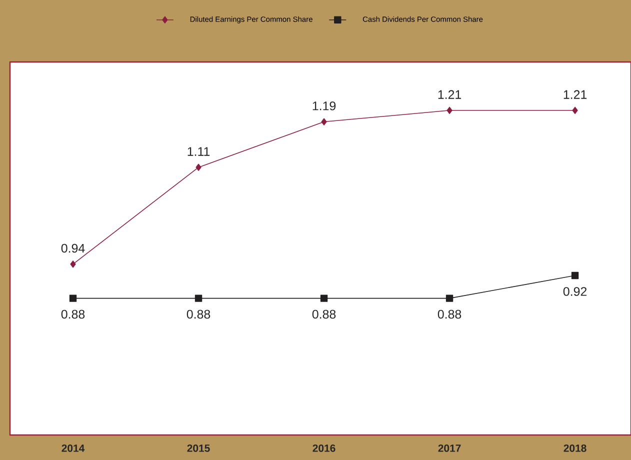  What do you see at coordinates (449, 448) in the screenshot?
I see `x-tick-label: 2017` at bounding box center [449, 448].